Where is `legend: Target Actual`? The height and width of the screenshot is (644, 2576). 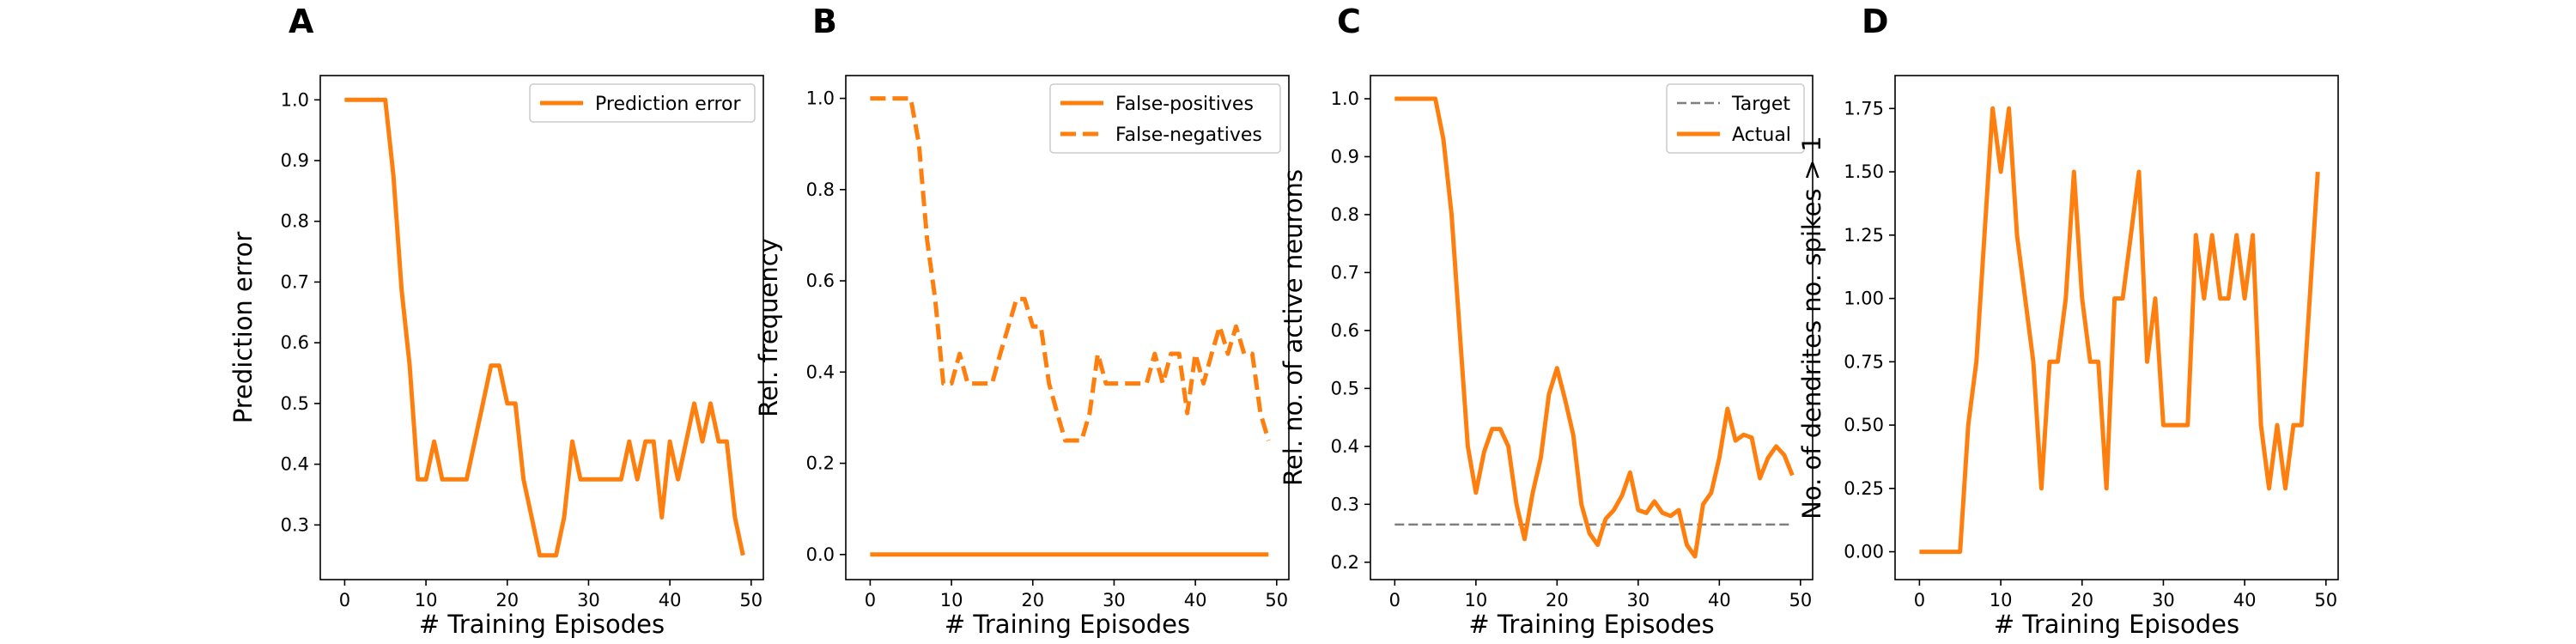 legend: Target Actual is located at coordinates (1736, 118).